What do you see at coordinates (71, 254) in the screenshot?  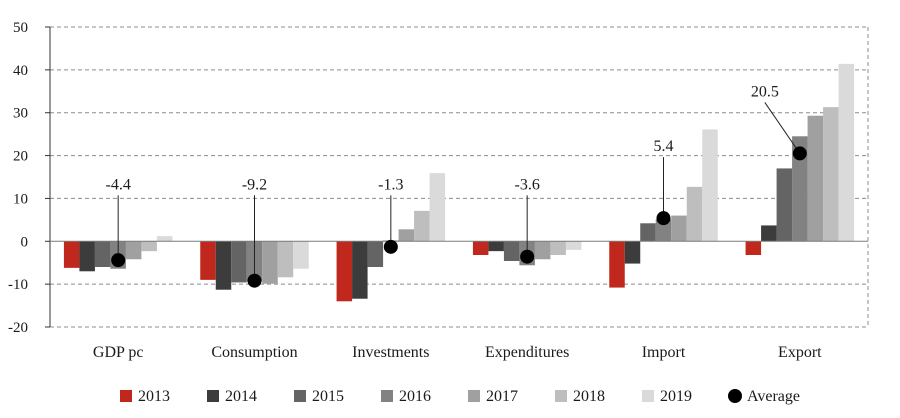 I see `bar-2013-gdp-pc` at bounding box center [71, 254].